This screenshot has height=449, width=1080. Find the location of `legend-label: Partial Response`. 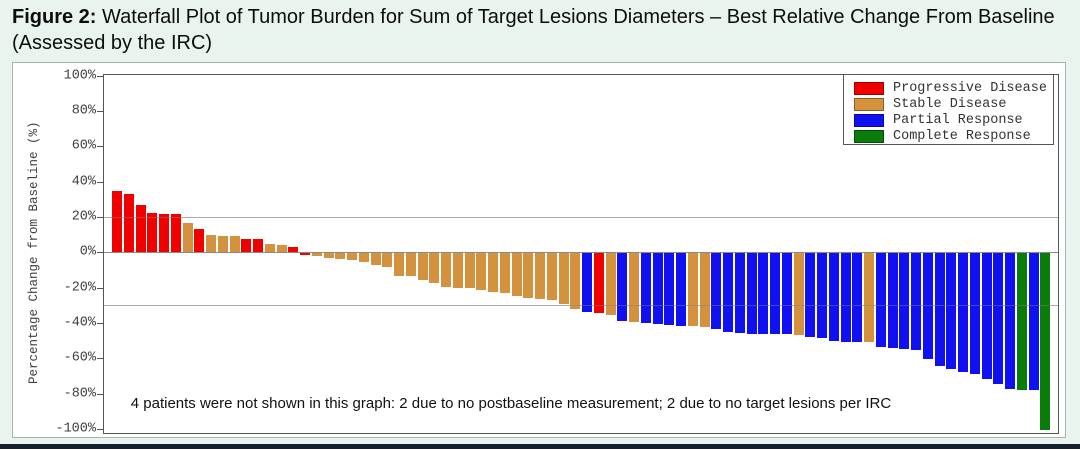

legend-label: Partial Response is located at coordinates (958, 120).